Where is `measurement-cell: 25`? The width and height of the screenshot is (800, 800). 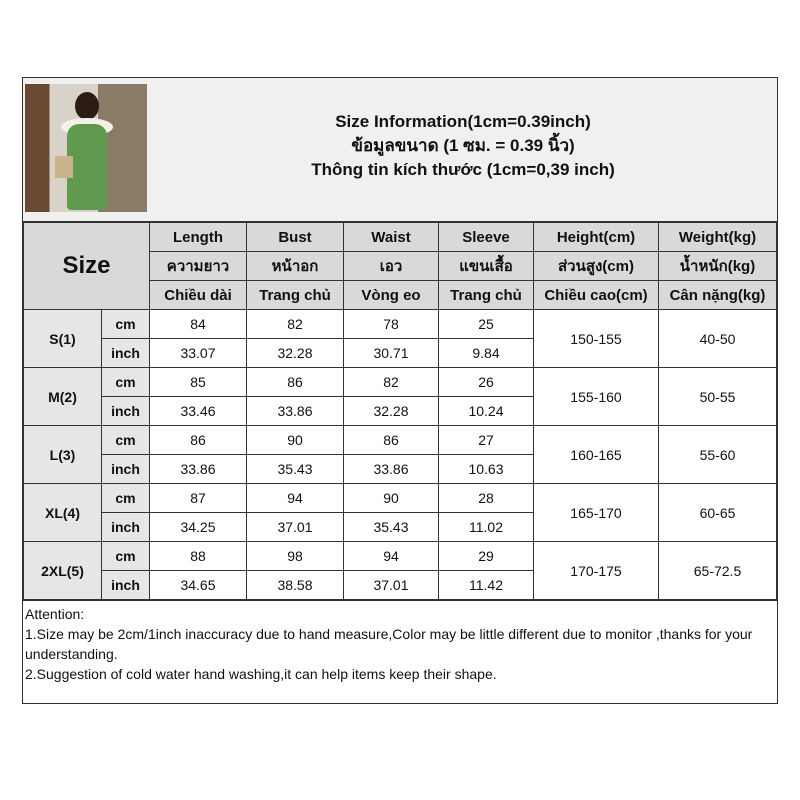
measurement-cell: 25 is located at coordinates (486, 324).